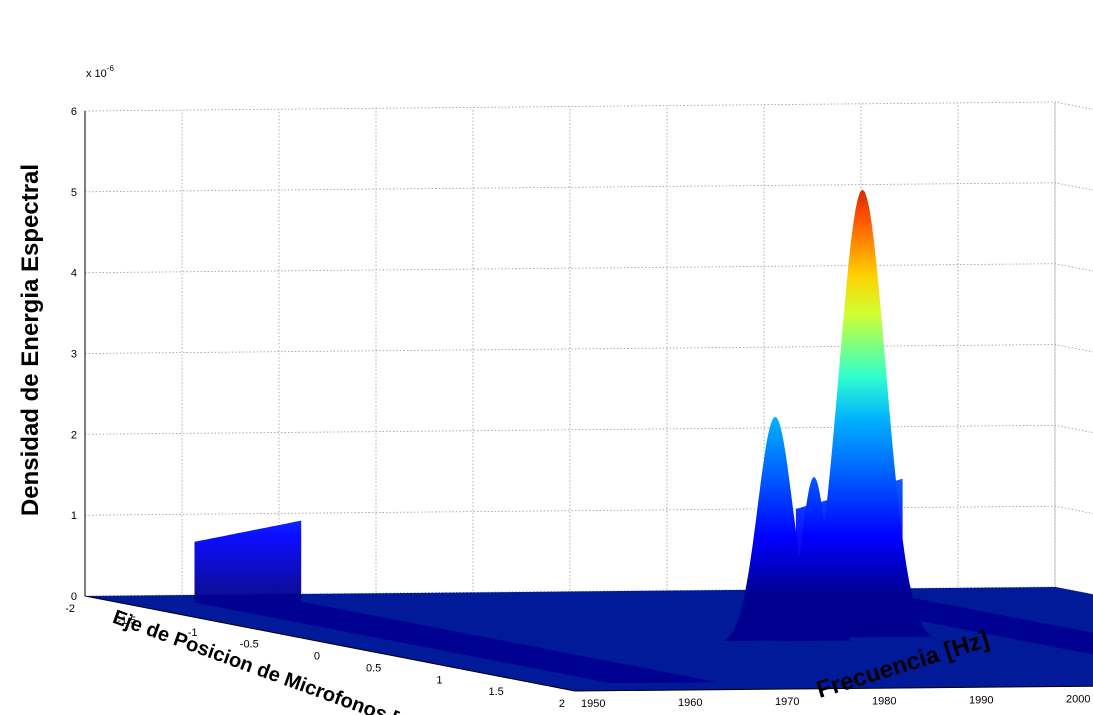 This screenshot has height=715, width=1093. Describe the element at coordinates (126, 621) in the screenshot. I see `x-tick-label: -1.5` at that location.